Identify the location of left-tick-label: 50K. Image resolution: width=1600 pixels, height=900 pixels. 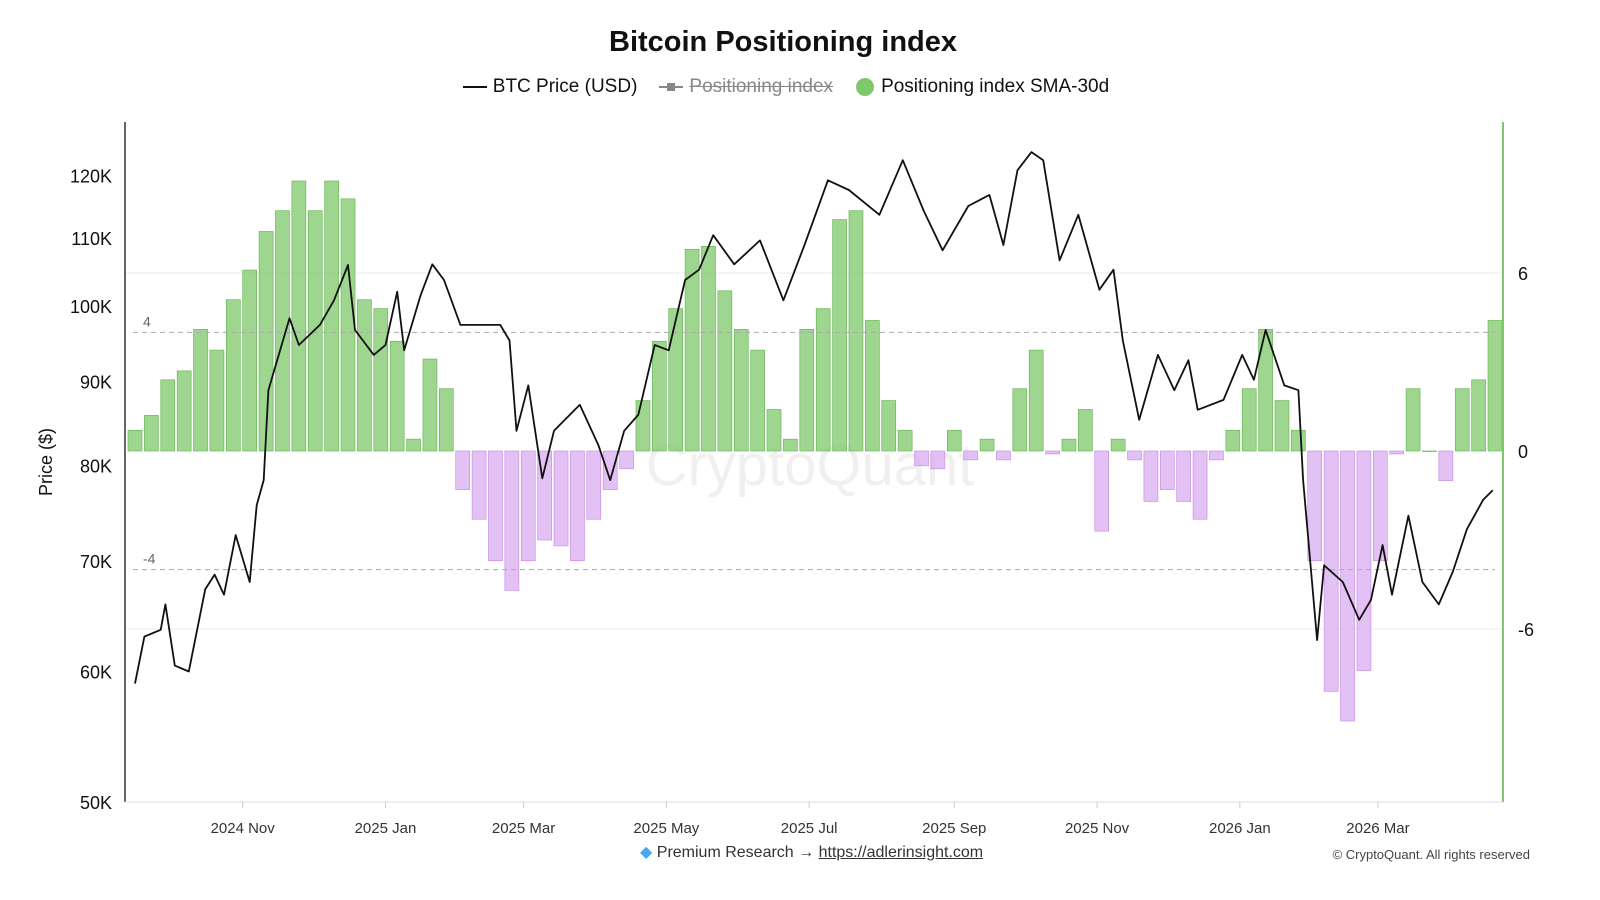
(96, 803).